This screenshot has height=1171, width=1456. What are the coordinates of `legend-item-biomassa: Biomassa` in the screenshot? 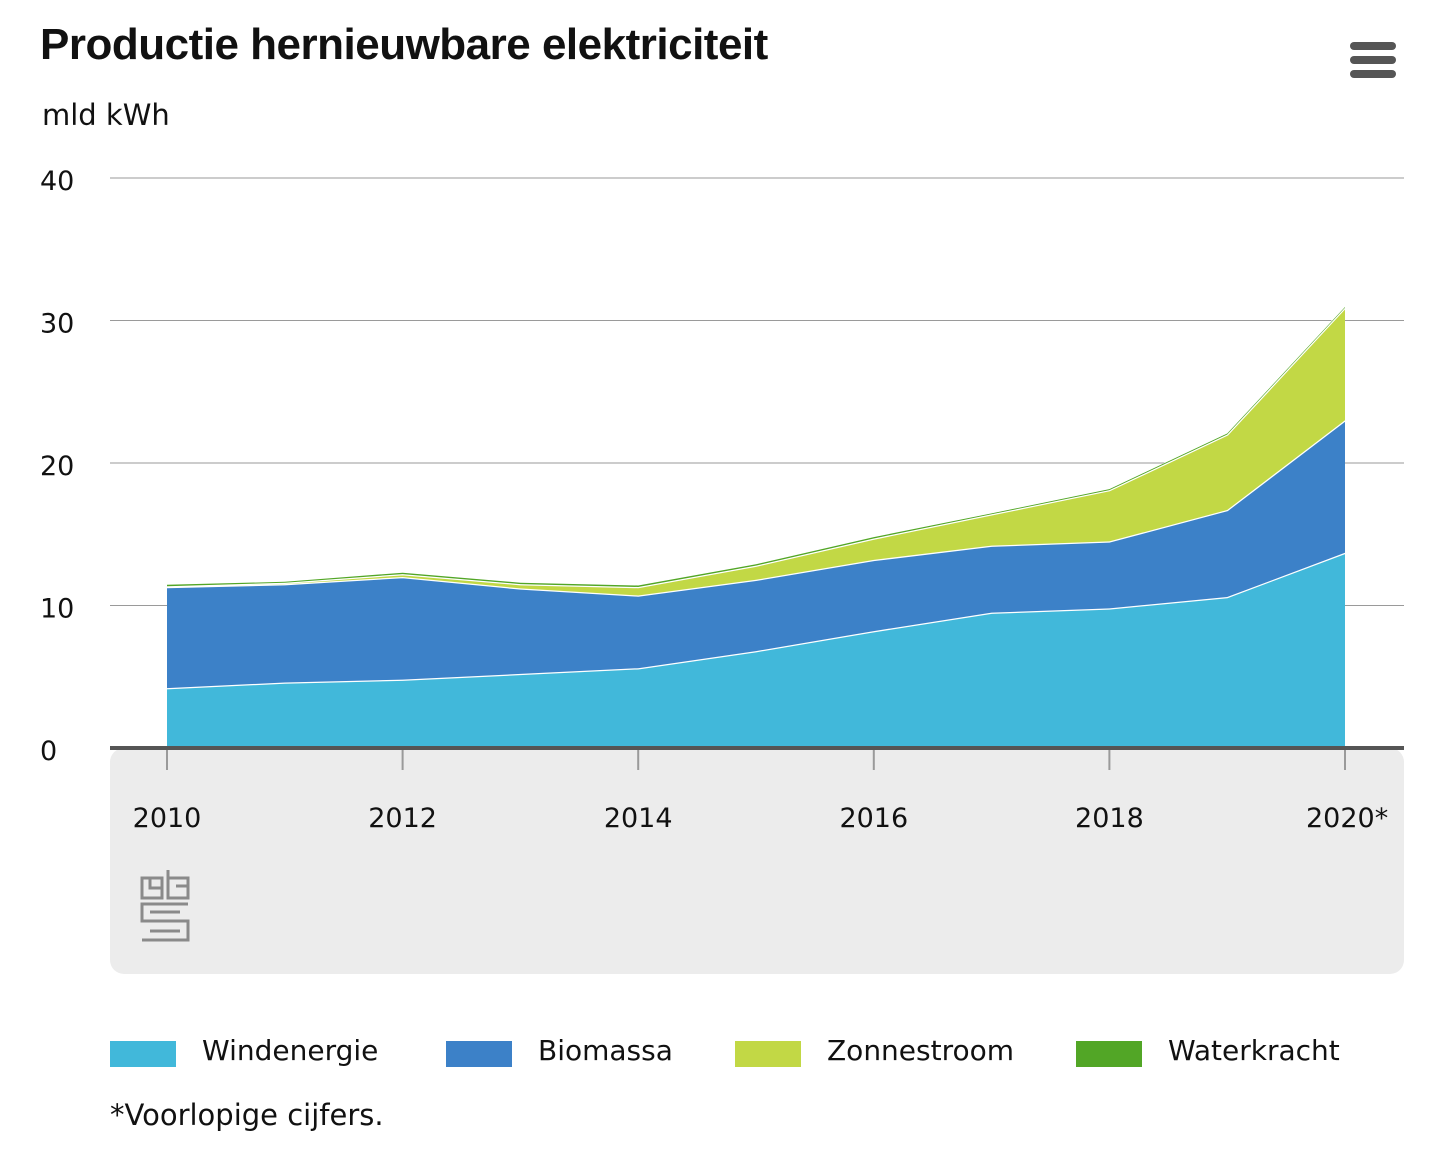 It's located at (559, 1050).